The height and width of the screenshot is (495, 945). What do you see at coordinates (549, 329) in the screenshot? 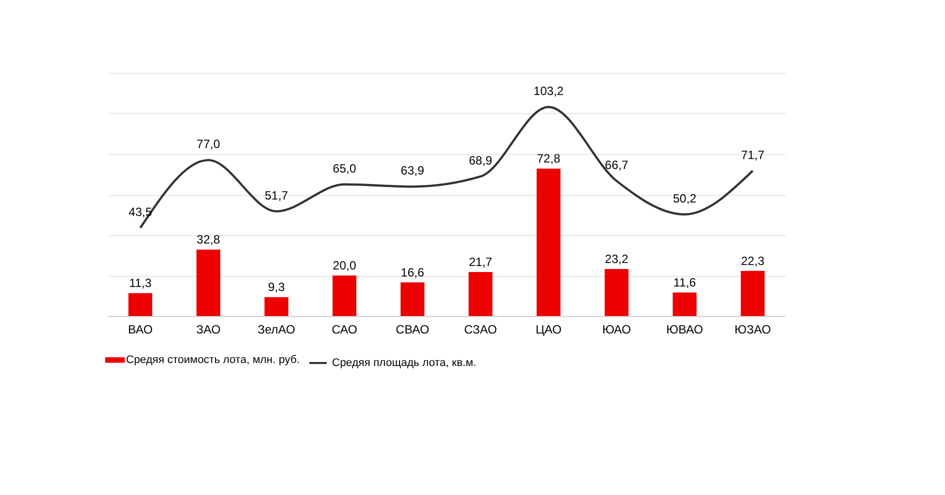
I see `x-tick-label: ЦАО` at bounding box center [549, 329].